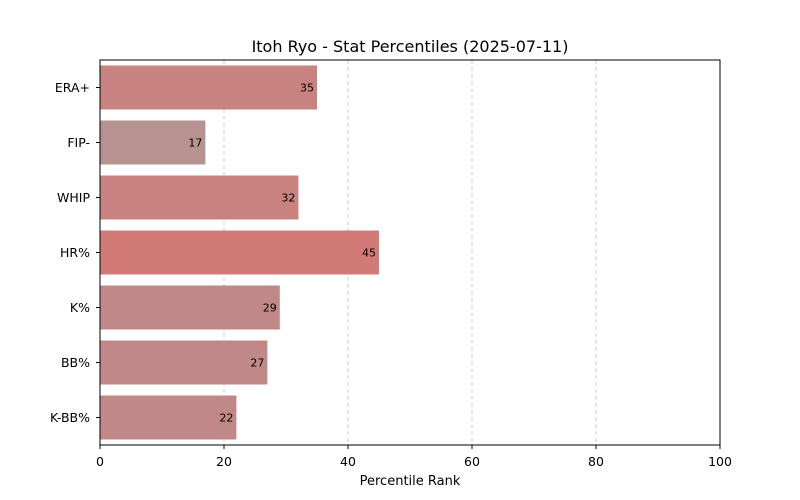  What do you see at coordinates (226, 418) in the screenshot?
I see `data-label: 22` at bounding box center [226, 418].